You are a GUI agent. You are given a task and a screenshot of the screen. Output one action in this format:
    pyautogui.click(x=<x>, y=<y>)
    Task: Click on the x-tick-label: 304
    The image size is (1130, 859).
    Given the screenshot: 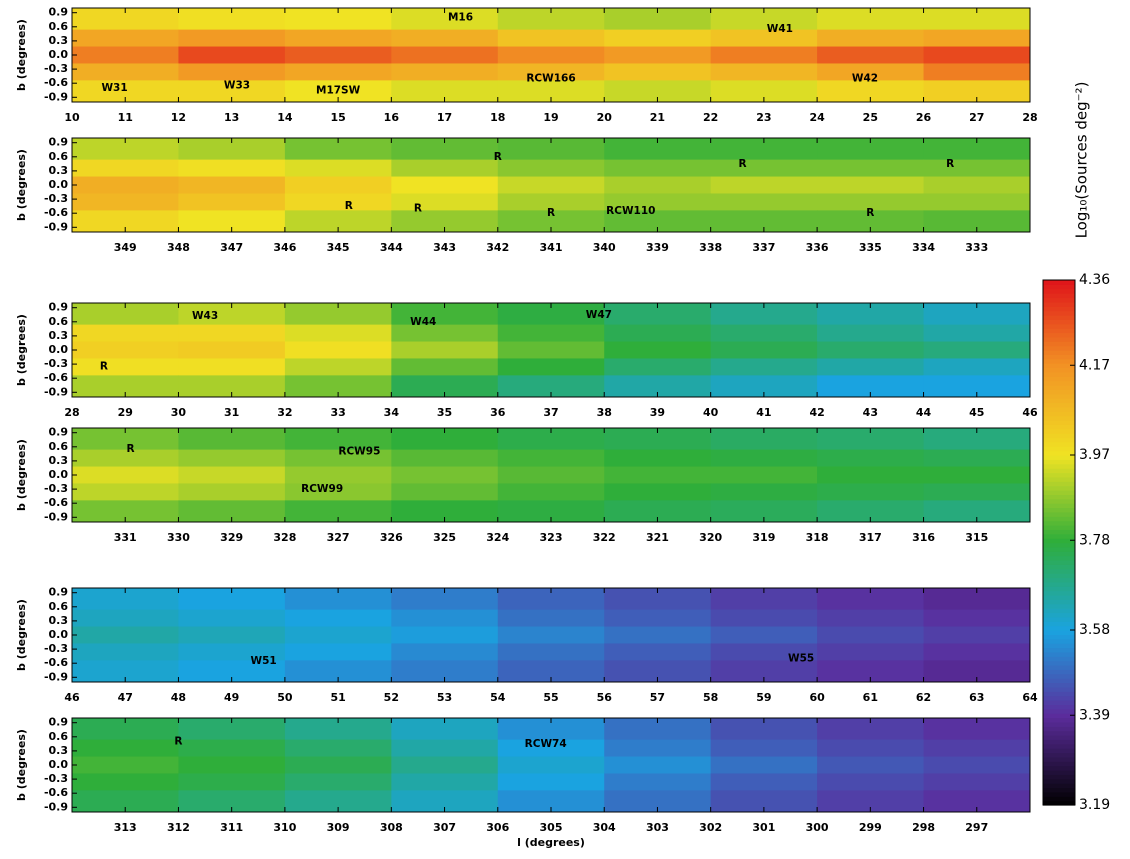 What is the action you would take?
    pyautogui.click(x=604, y=827)
    